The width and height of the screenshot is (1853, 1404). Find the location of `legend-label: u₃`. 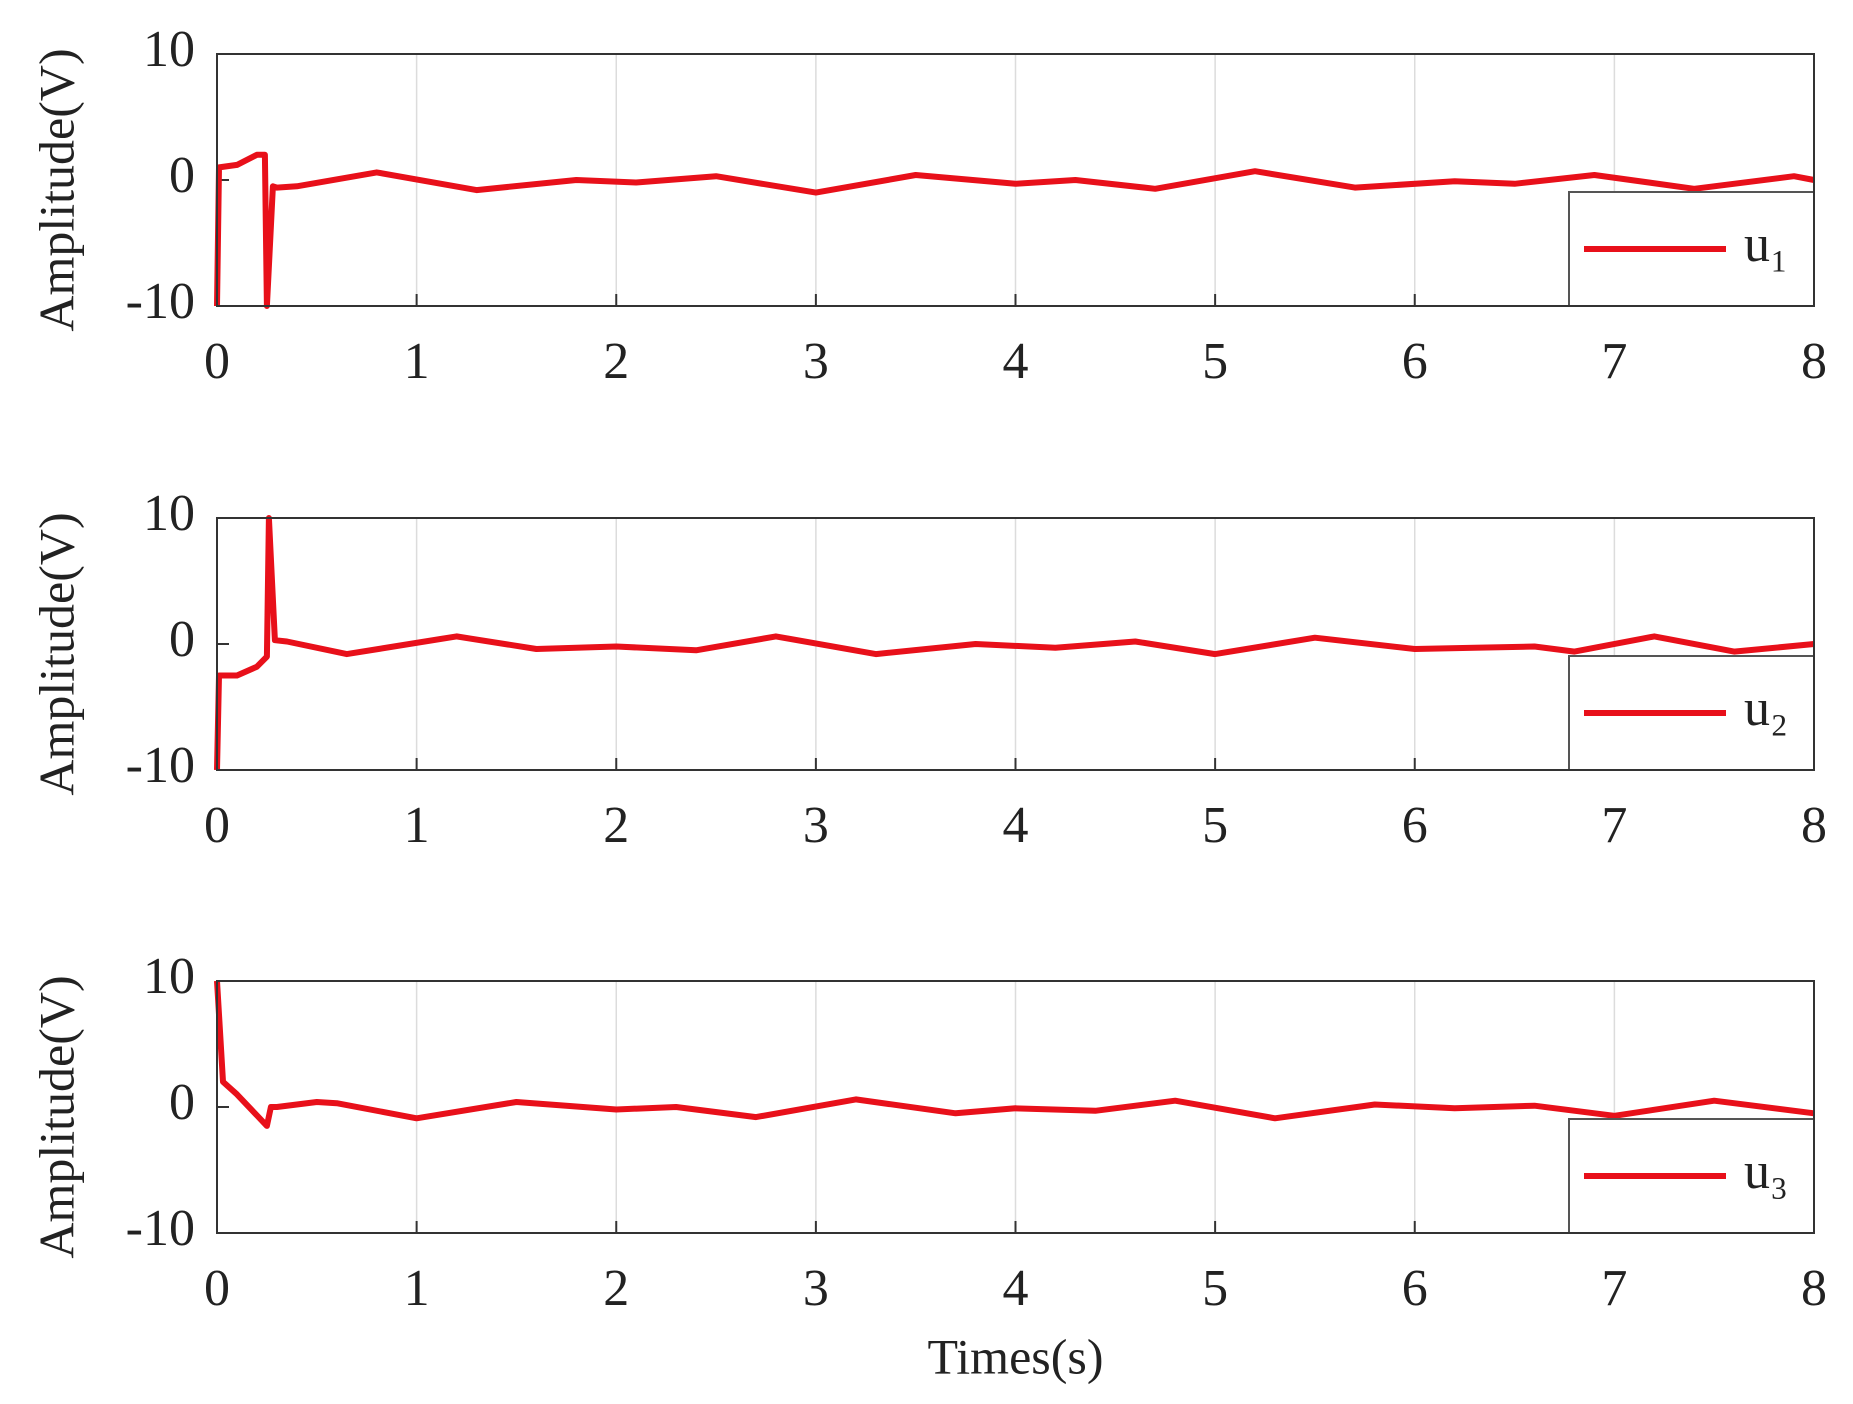

legend-label: u₃ is located at coordinates (1766, 1171).